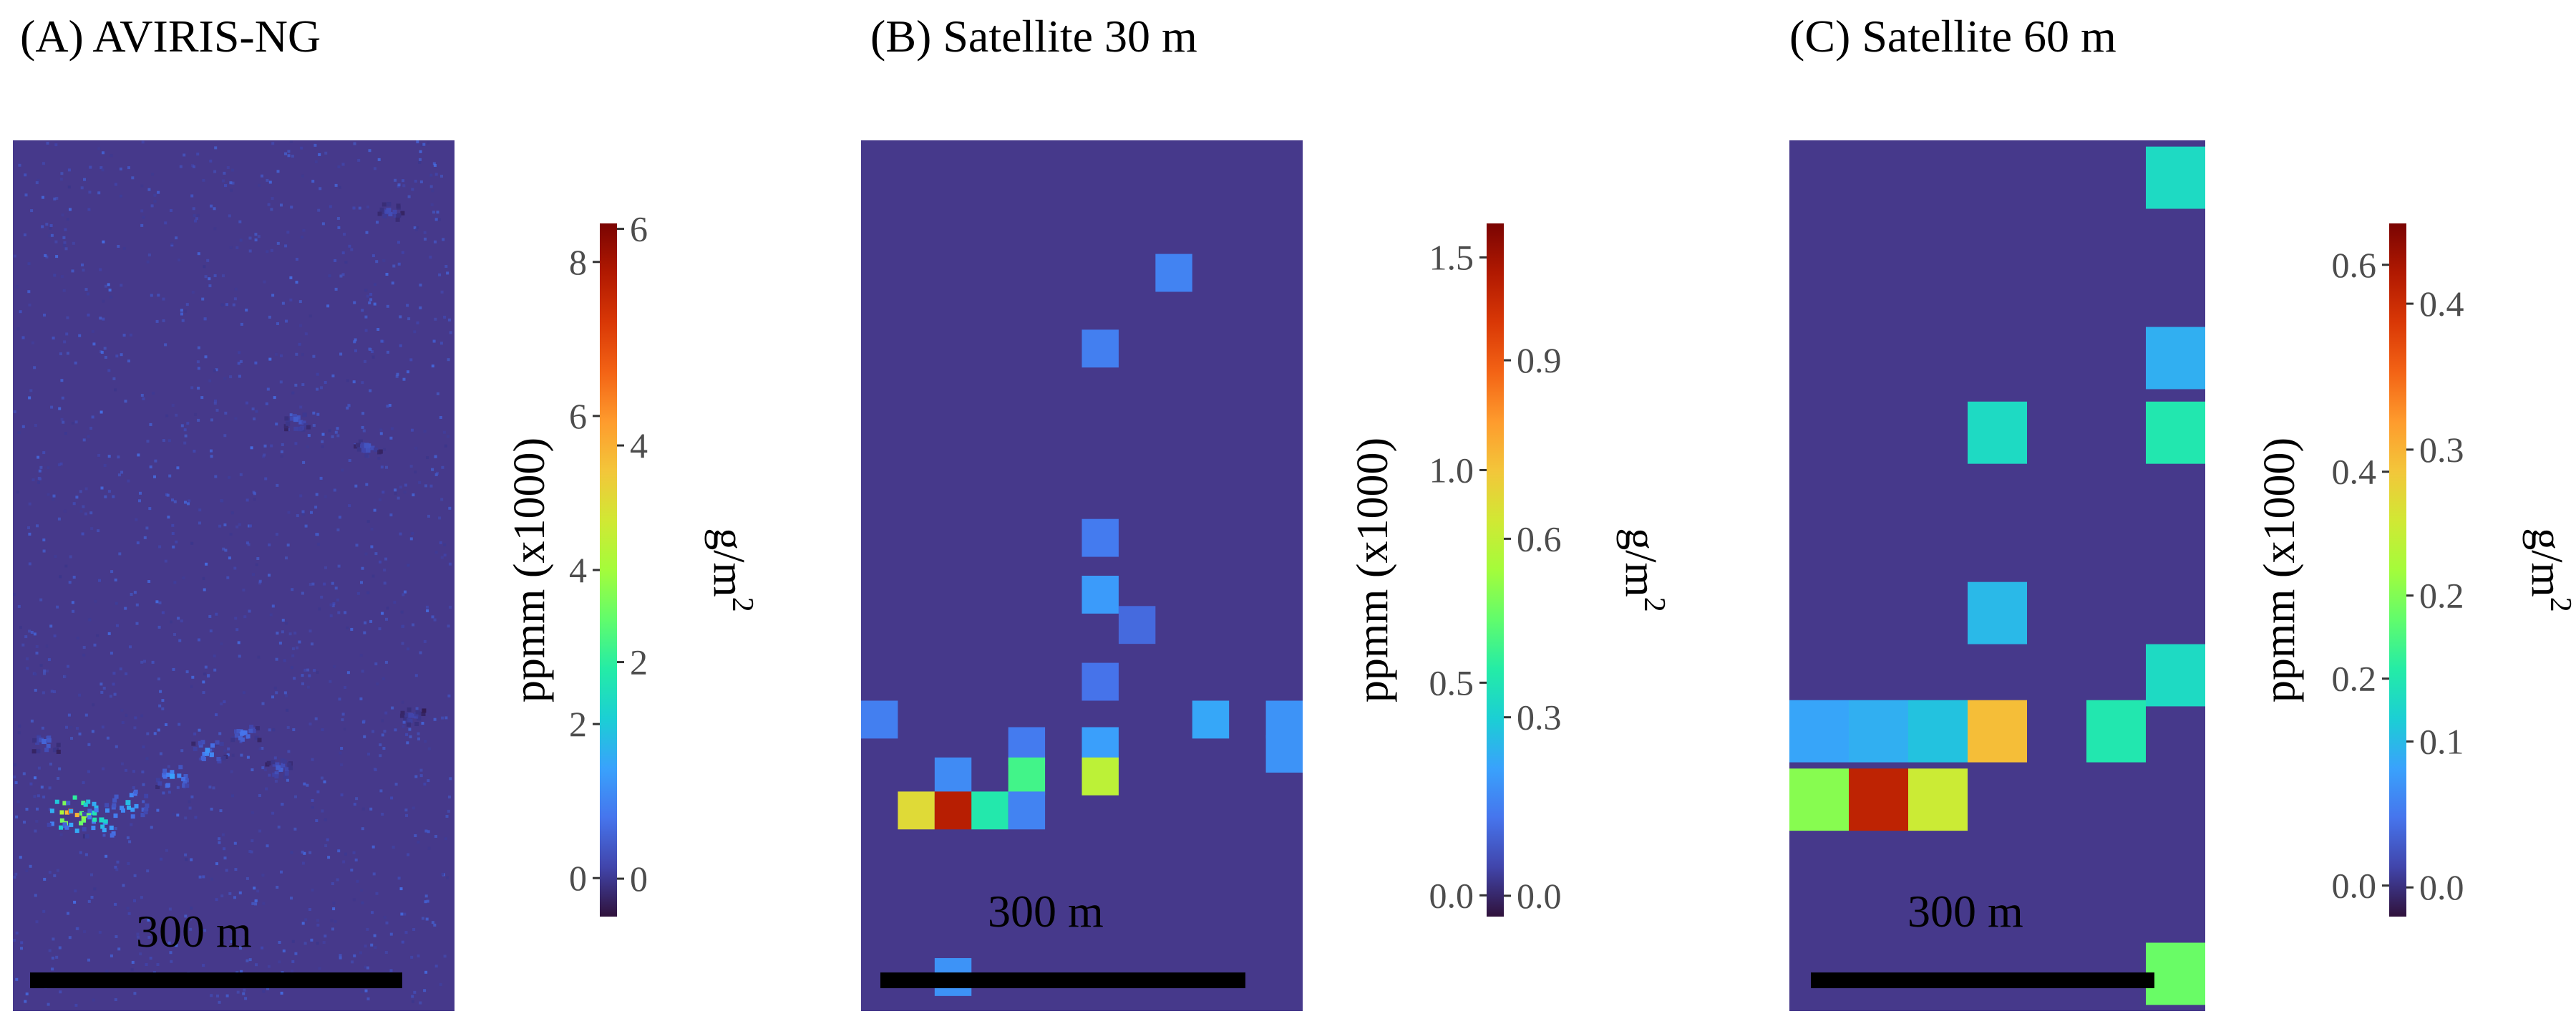 The width and height of the screenshot is (2576, 1019). Describe the element at coordinates (2546, 562) in the screenshot. I see `panel-c-right-axis-label-base: g/m` at that location.